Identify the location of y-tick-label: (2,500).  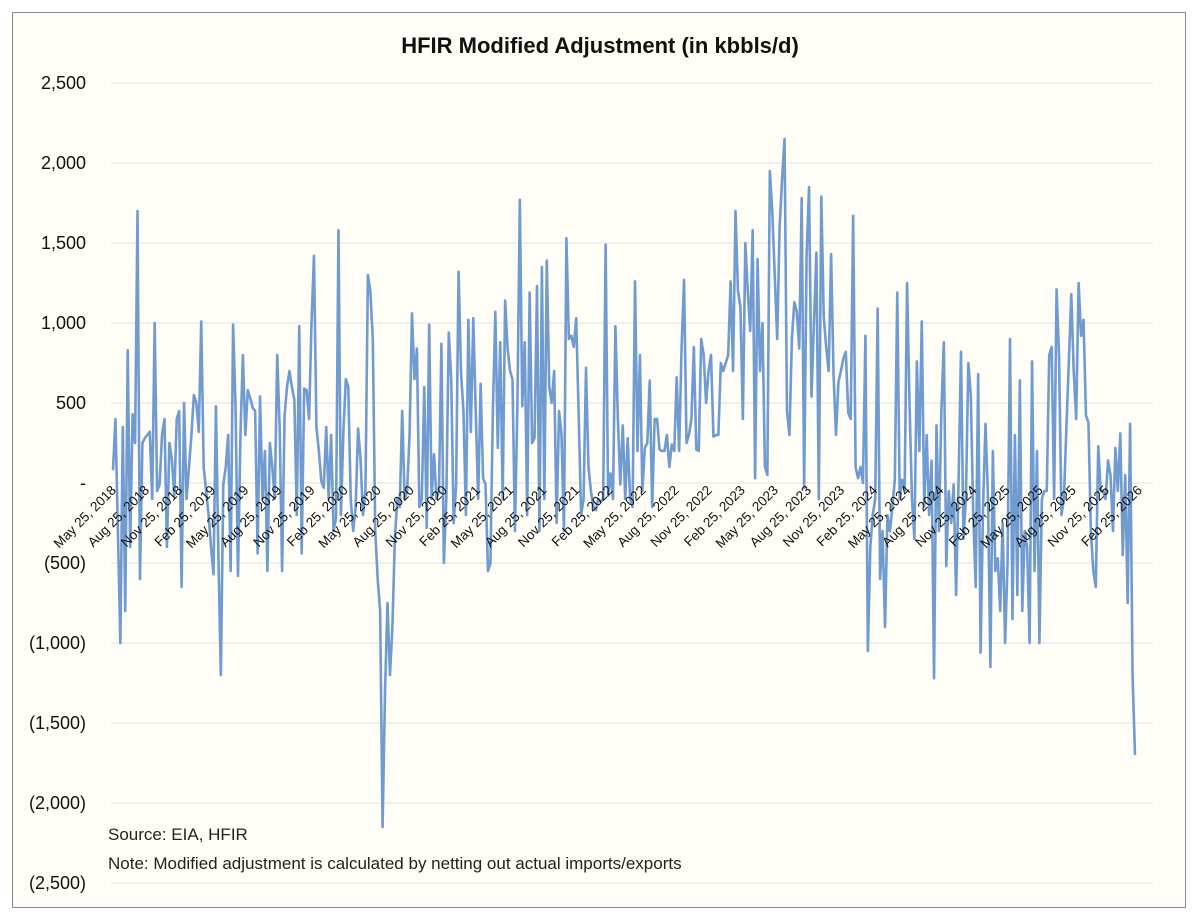
(57, 883).